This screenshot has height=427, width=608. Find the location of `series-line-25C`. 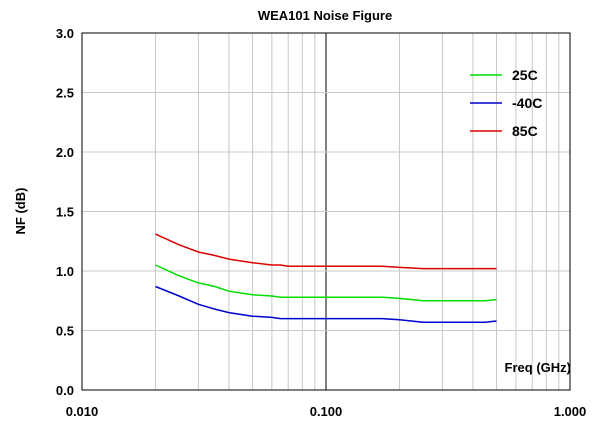

series-line-25C is located at coordinates (326, 283).